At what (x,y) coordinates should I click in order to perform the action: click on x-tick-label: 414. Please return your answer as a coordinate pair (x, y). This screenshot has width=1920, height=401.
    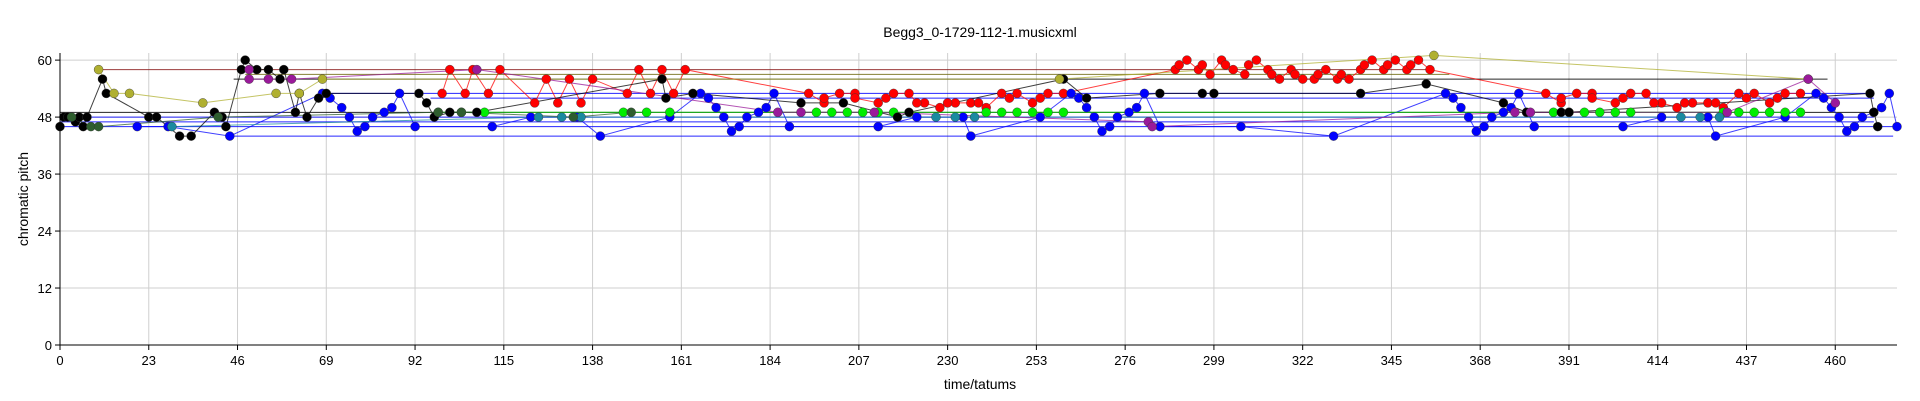
    Looking at the image, I should click on (1658, 360).